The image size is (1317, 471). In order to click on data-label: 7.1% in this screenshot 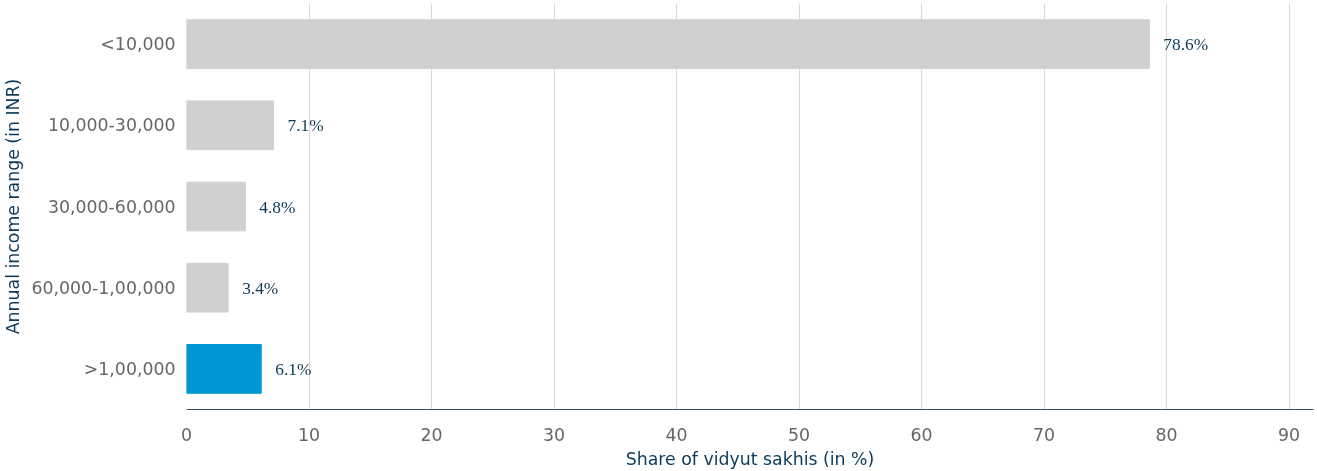, I will do `click(305, 126)`.